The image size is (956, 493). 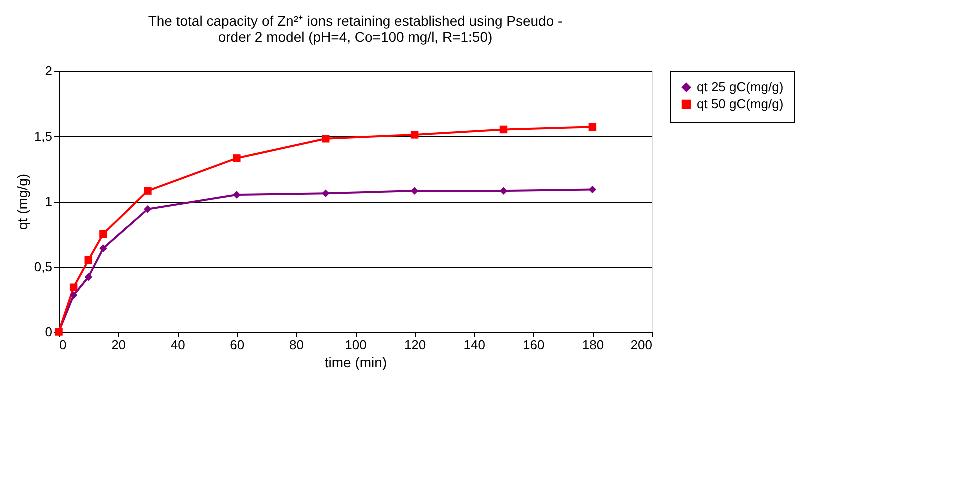 What do you see at coordinates (355, 37) in the screenshot?
I see `text: order 2 model (pH=4, Co=100 mg/l, R=1:50)` at bounding box center [355, 37].